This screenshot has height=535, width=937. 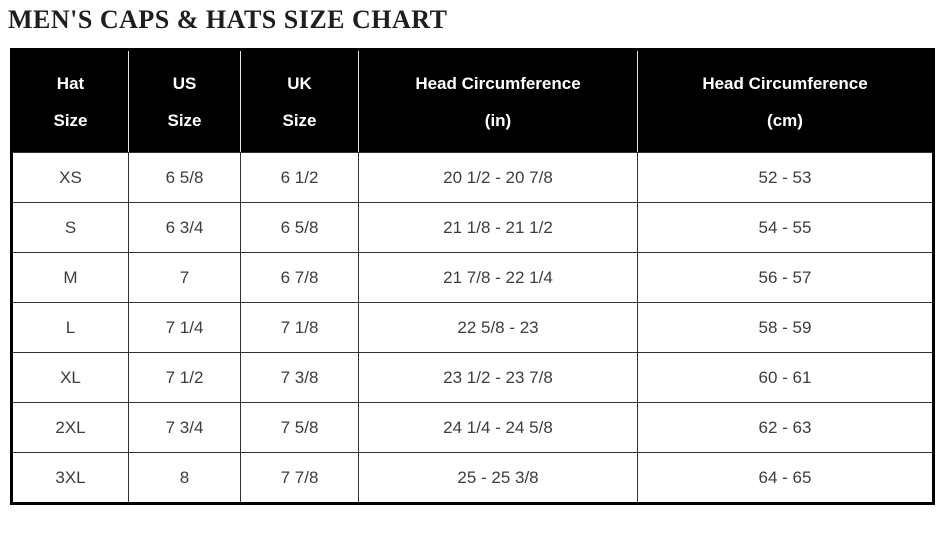 I want to click on table-cell-uk-size: 6 7/8, so click(x=299, y=277).